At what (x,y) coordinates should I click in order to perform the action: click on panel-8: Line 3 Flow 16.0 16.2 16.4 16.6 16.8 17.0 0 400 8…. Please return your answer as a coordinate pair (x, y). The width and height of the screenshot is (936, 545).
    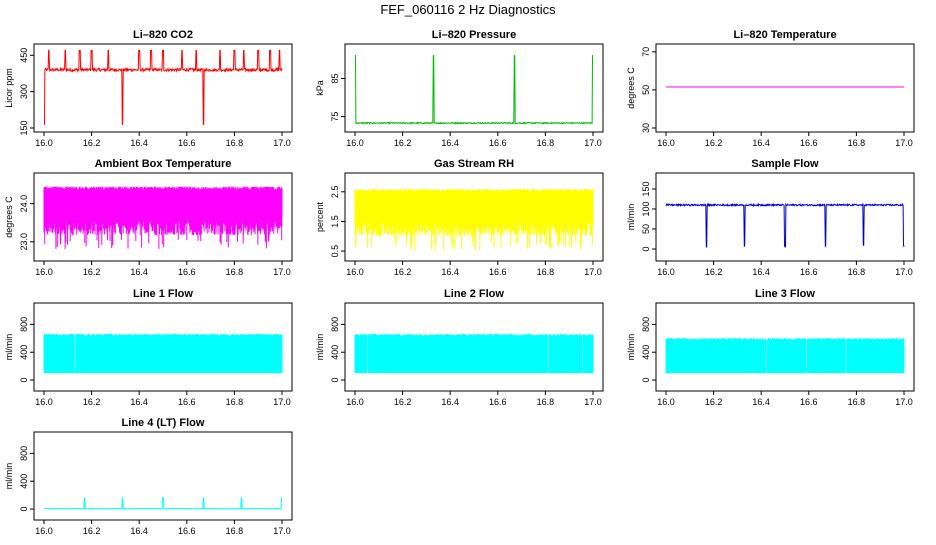
    Looking at the image, I should click on (770, 347).